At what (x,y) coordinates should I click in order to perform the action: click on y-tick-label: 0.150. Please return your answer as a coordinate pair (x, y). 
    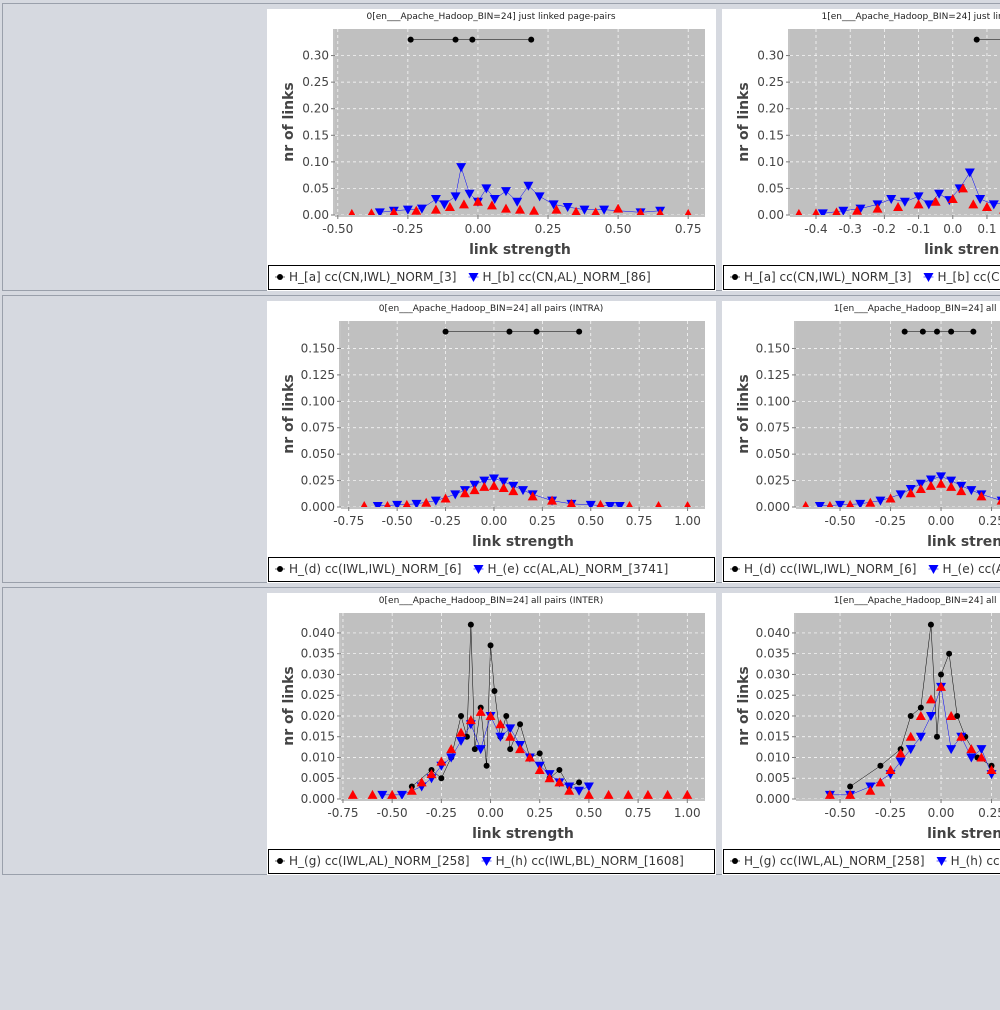
    Looking at the image, I should click on (318, 348).